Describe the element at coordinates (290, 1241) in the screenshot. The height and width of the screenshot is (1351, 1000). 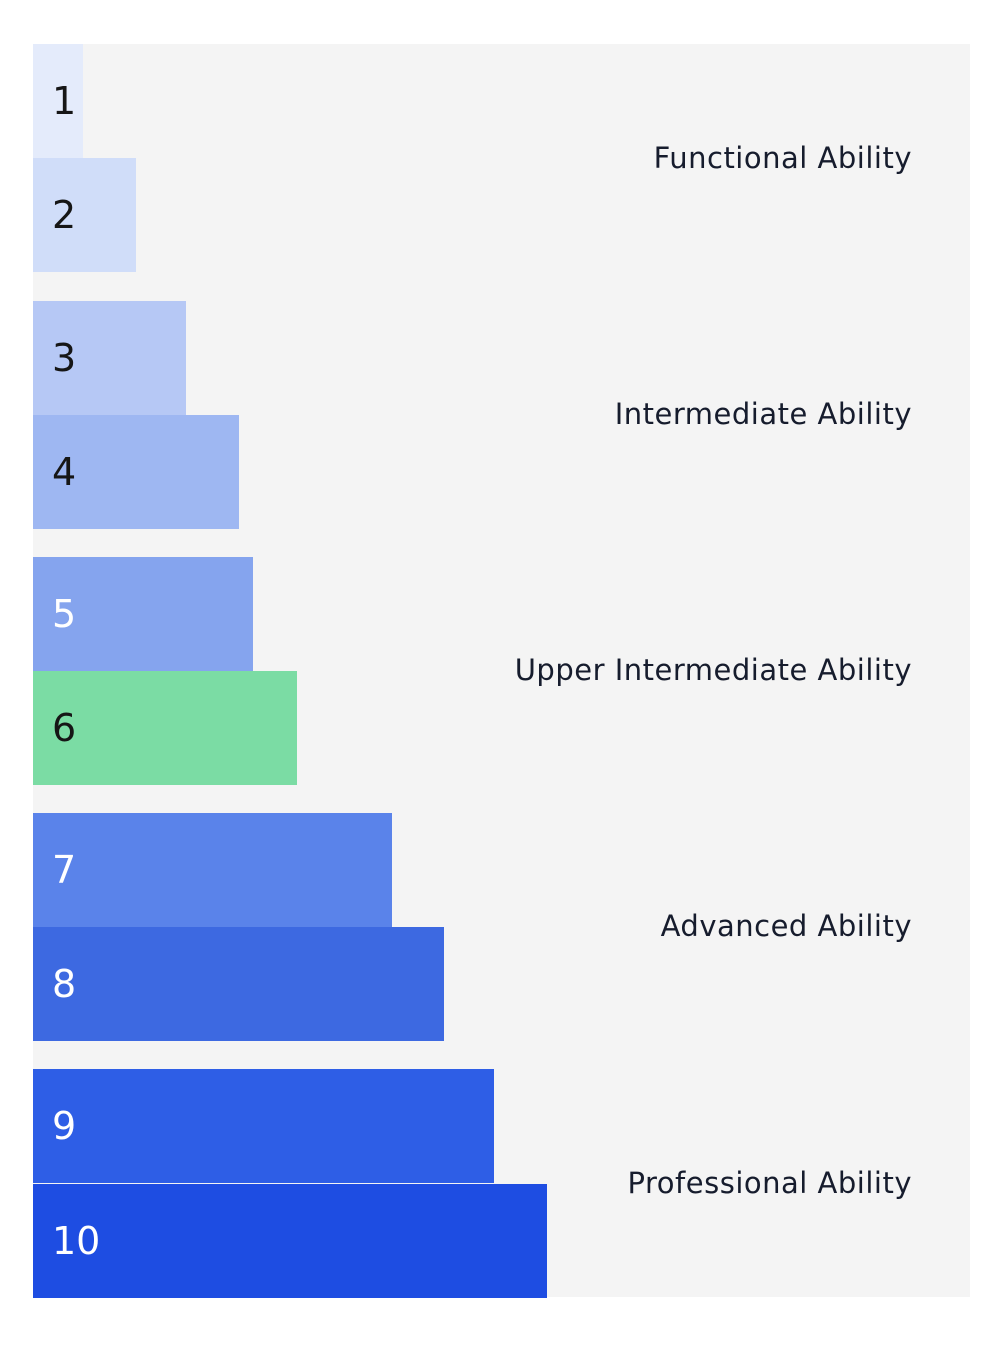
I see `bar-level-10: 10` at that location.